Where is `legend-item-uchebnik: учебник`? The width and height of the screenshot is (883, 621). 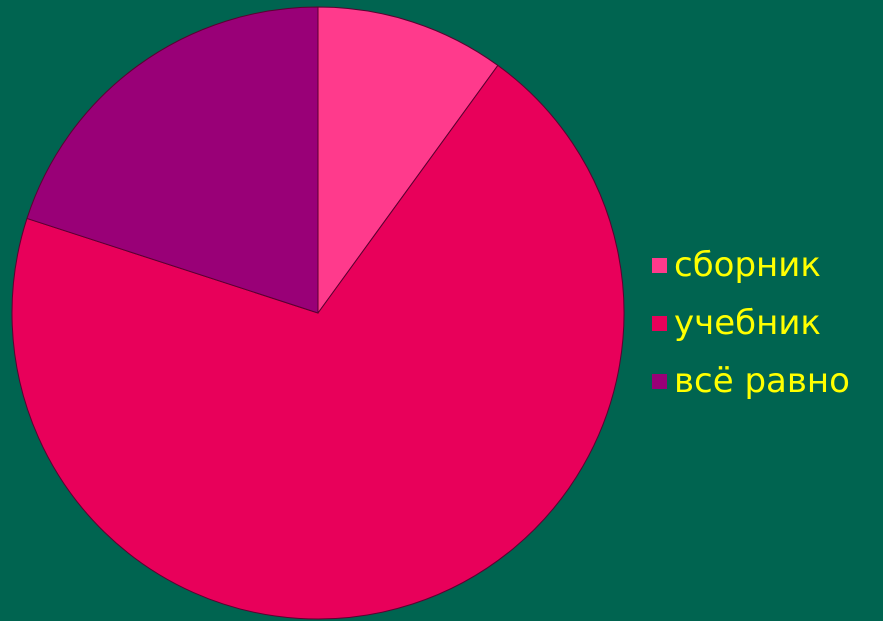 legend-item-uchebnik: учебник is located at coordinates (766, 323).